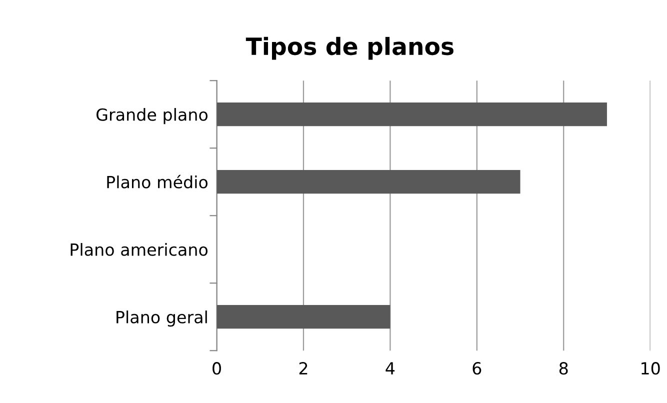  What do you see at coordinates (651, 368) in the screenshot?
I see `x-tick-label: 10` at bounding box center [651, 368].